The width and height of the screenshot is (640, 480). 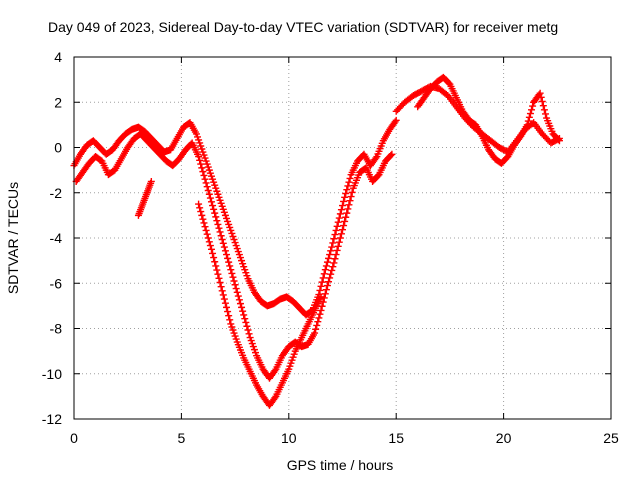 I want to click on series-track-e, so click(x=488, y=120).